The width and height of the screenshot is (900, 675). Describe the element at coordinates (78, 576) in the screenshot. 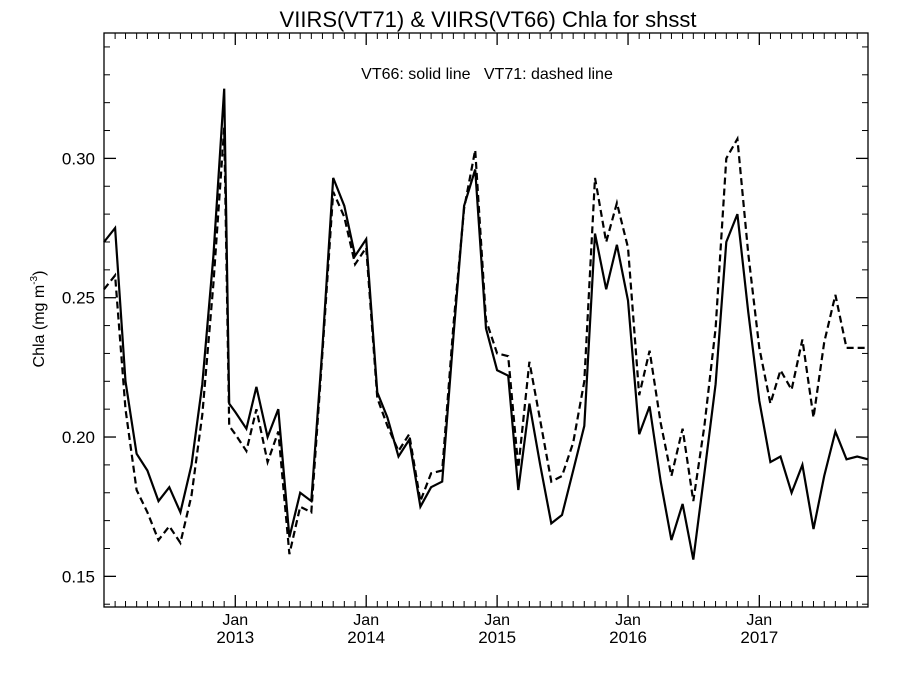

I see `y-tick-label: 0.15` at that location.